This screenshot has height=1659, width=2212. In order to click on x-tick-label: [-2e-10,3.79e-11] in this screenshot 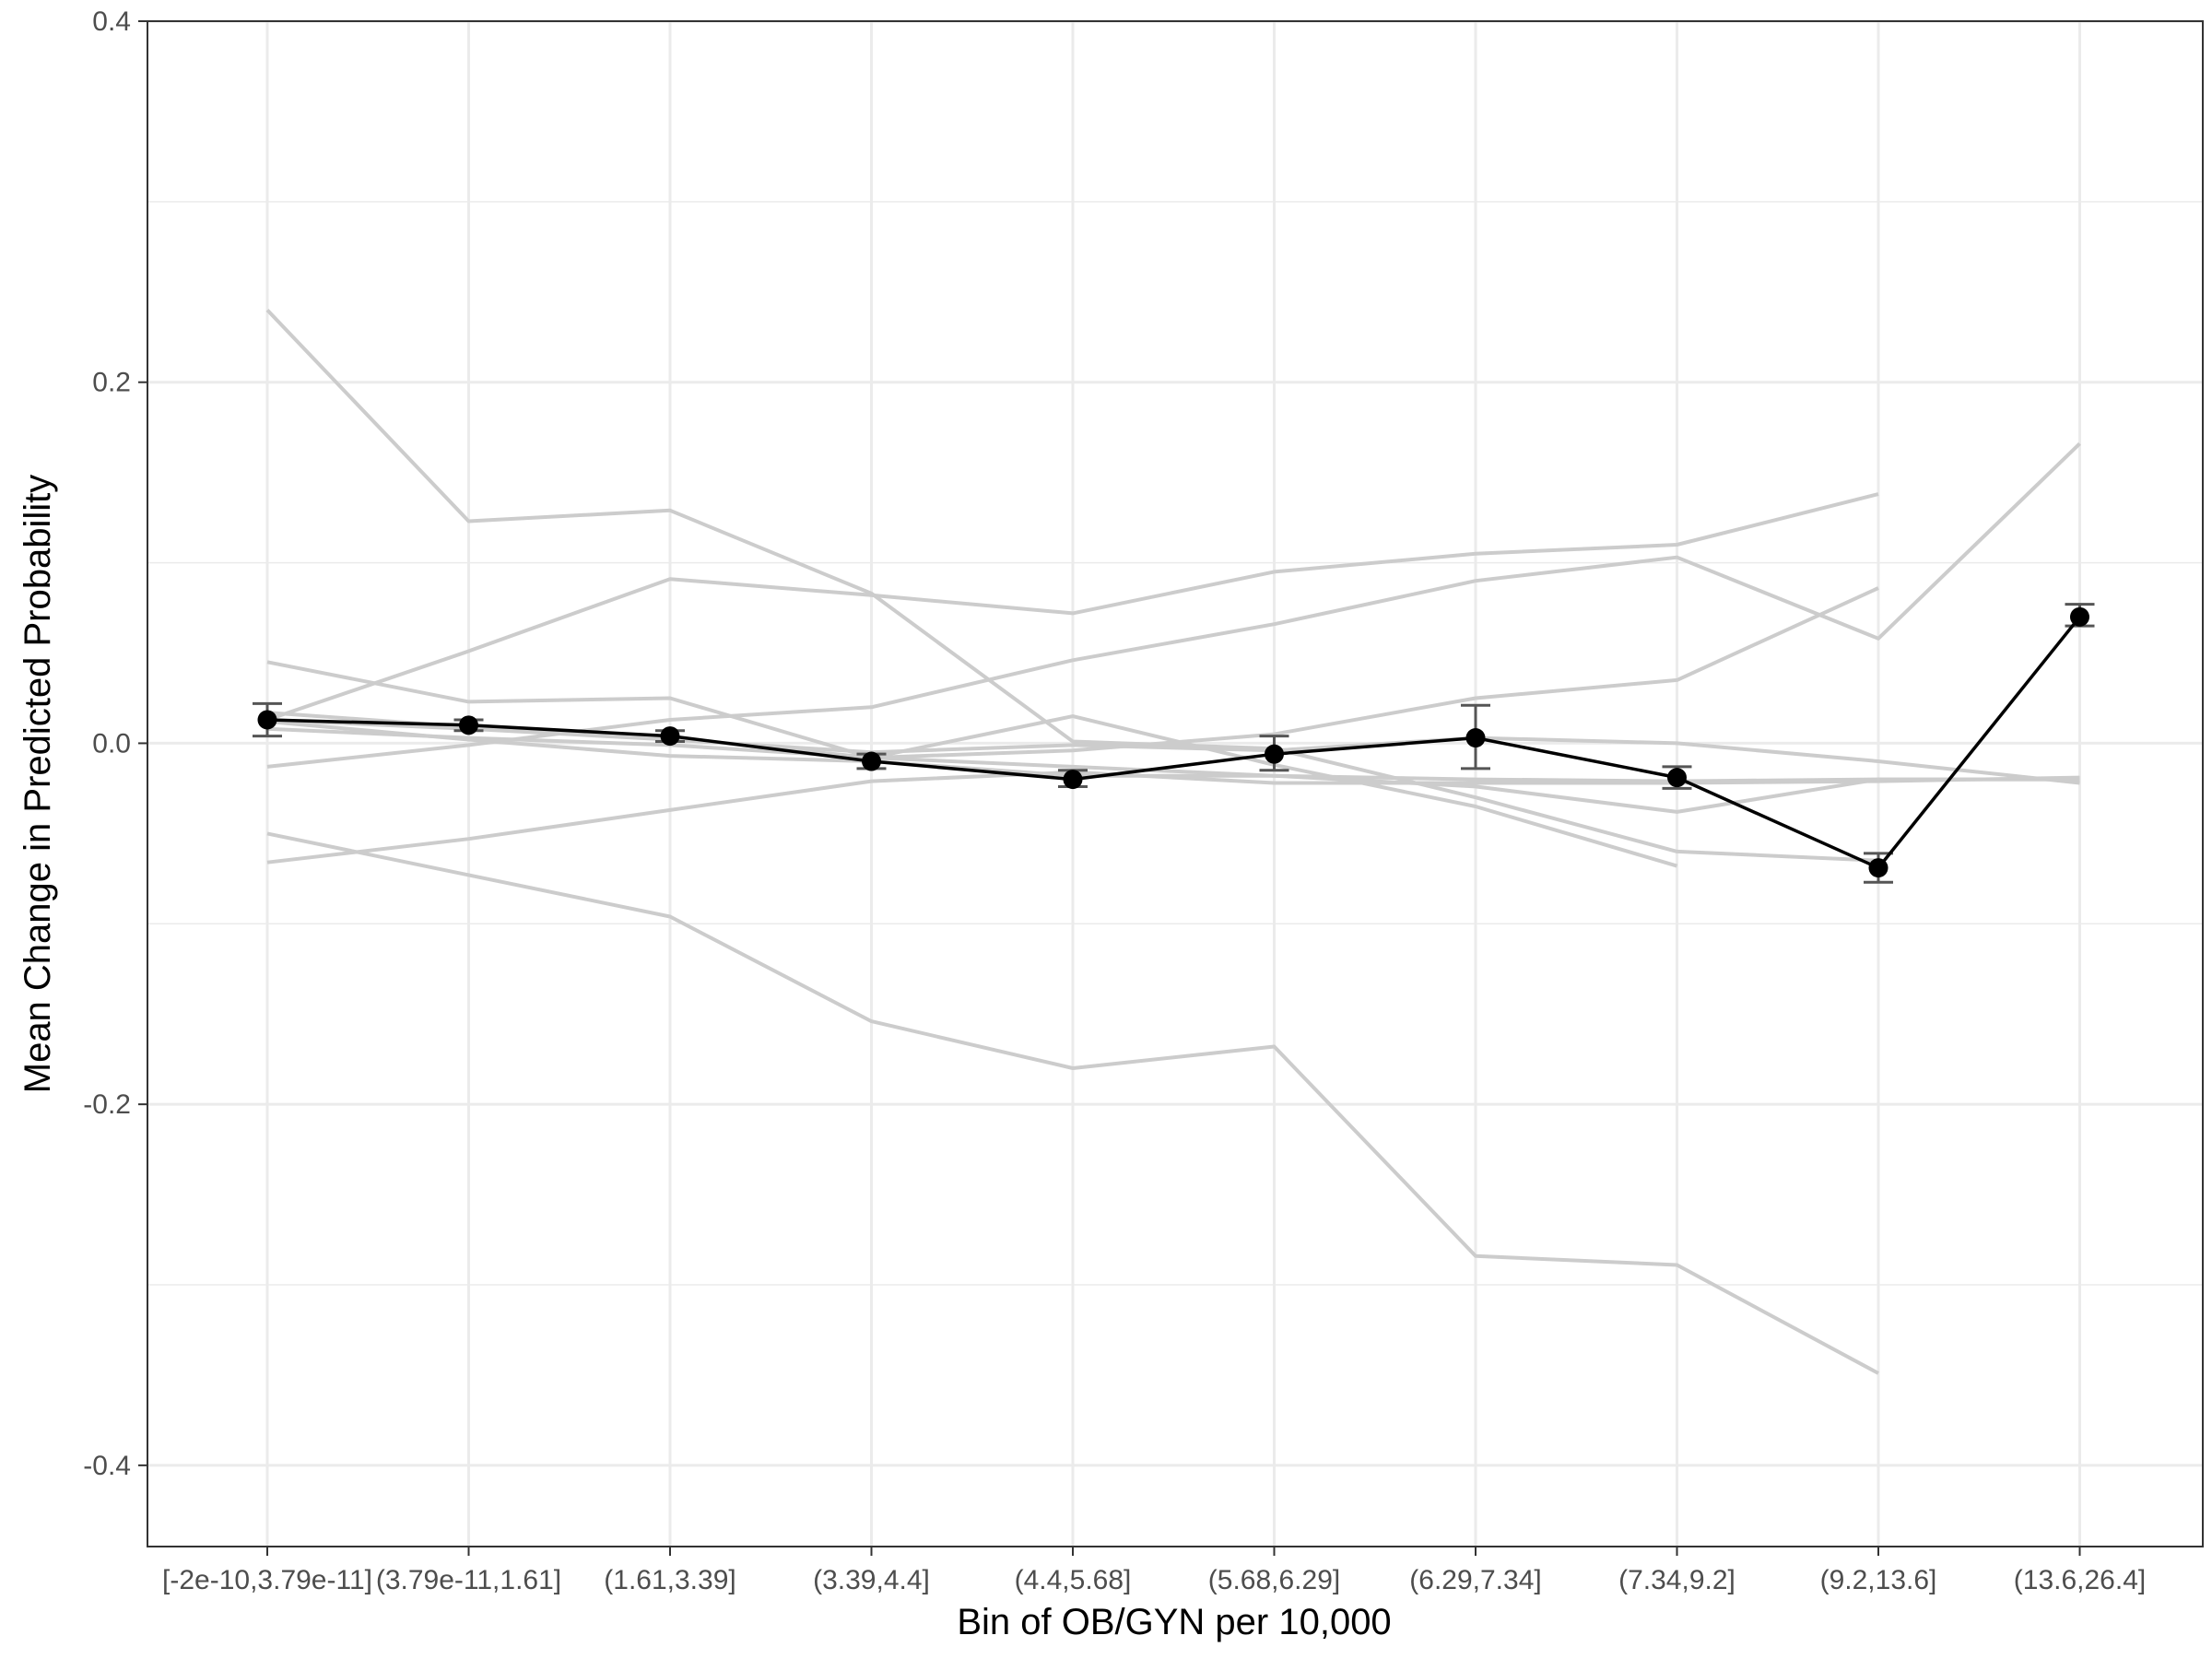, I will do `click(267, 1580)`.